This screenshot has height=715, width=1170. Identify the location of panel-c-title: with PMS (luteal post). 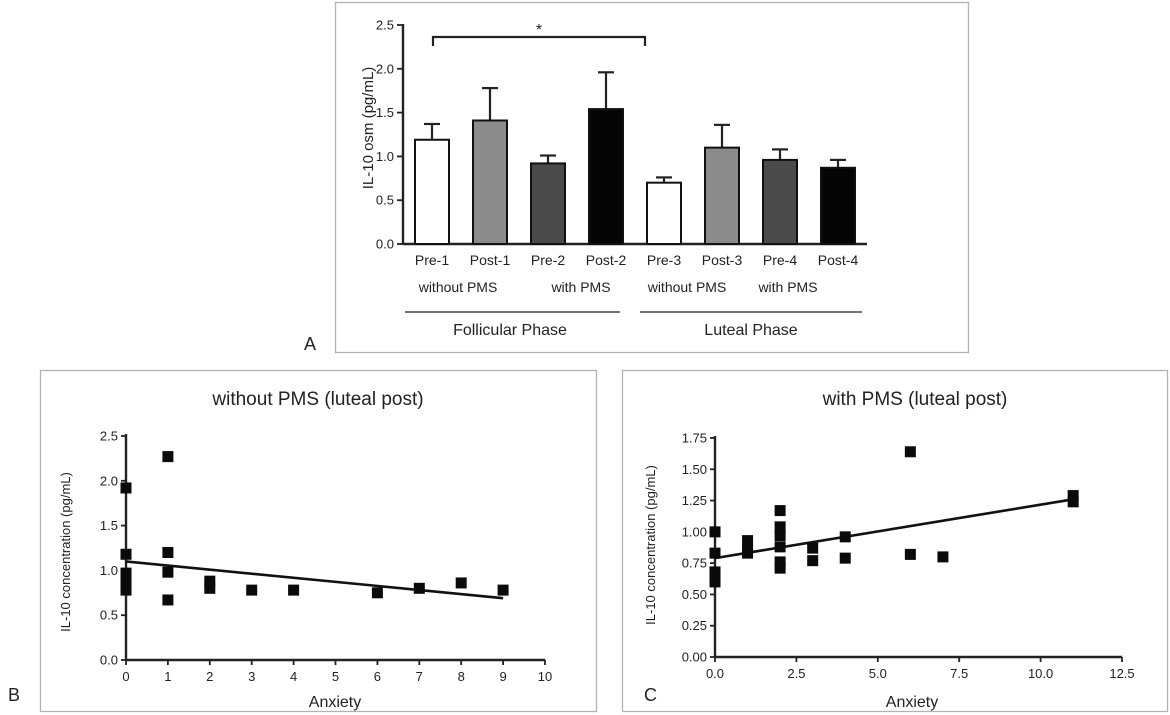
(915, 399).